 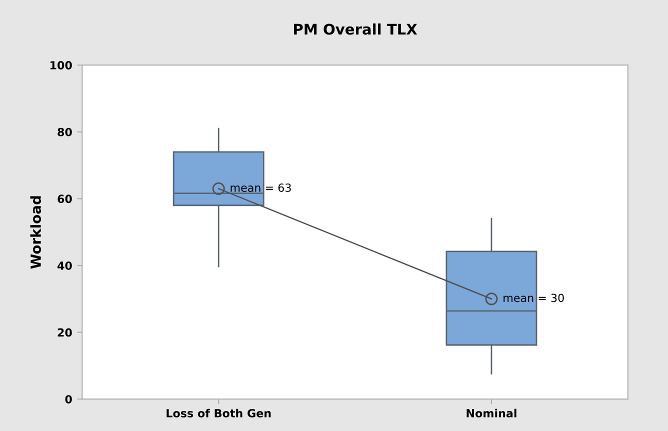 What do you see at coordinates (65, 199) in the screenshot?
I see `y-tick-label: 60` at bounding box center [65, 199].